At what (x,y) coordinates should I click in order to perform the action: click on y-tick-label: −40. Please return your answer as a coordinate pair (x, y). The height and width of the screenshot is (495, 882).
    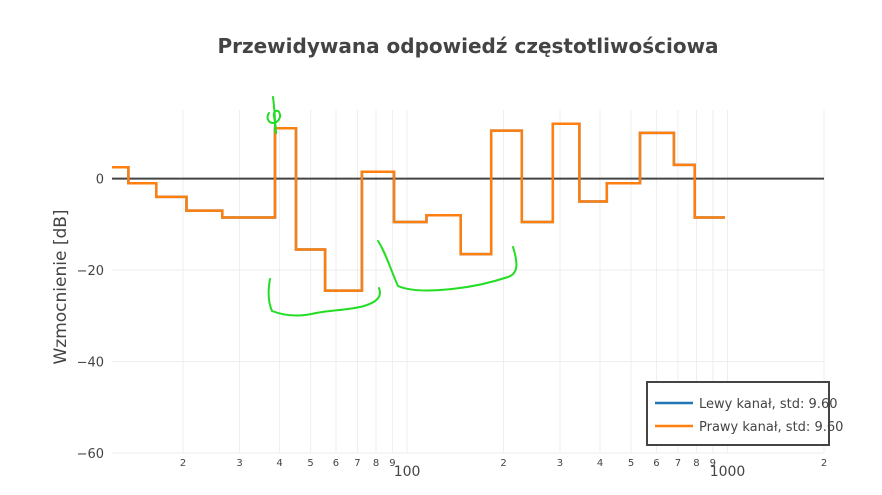
    Looking at the image, I should click on (90, 363).